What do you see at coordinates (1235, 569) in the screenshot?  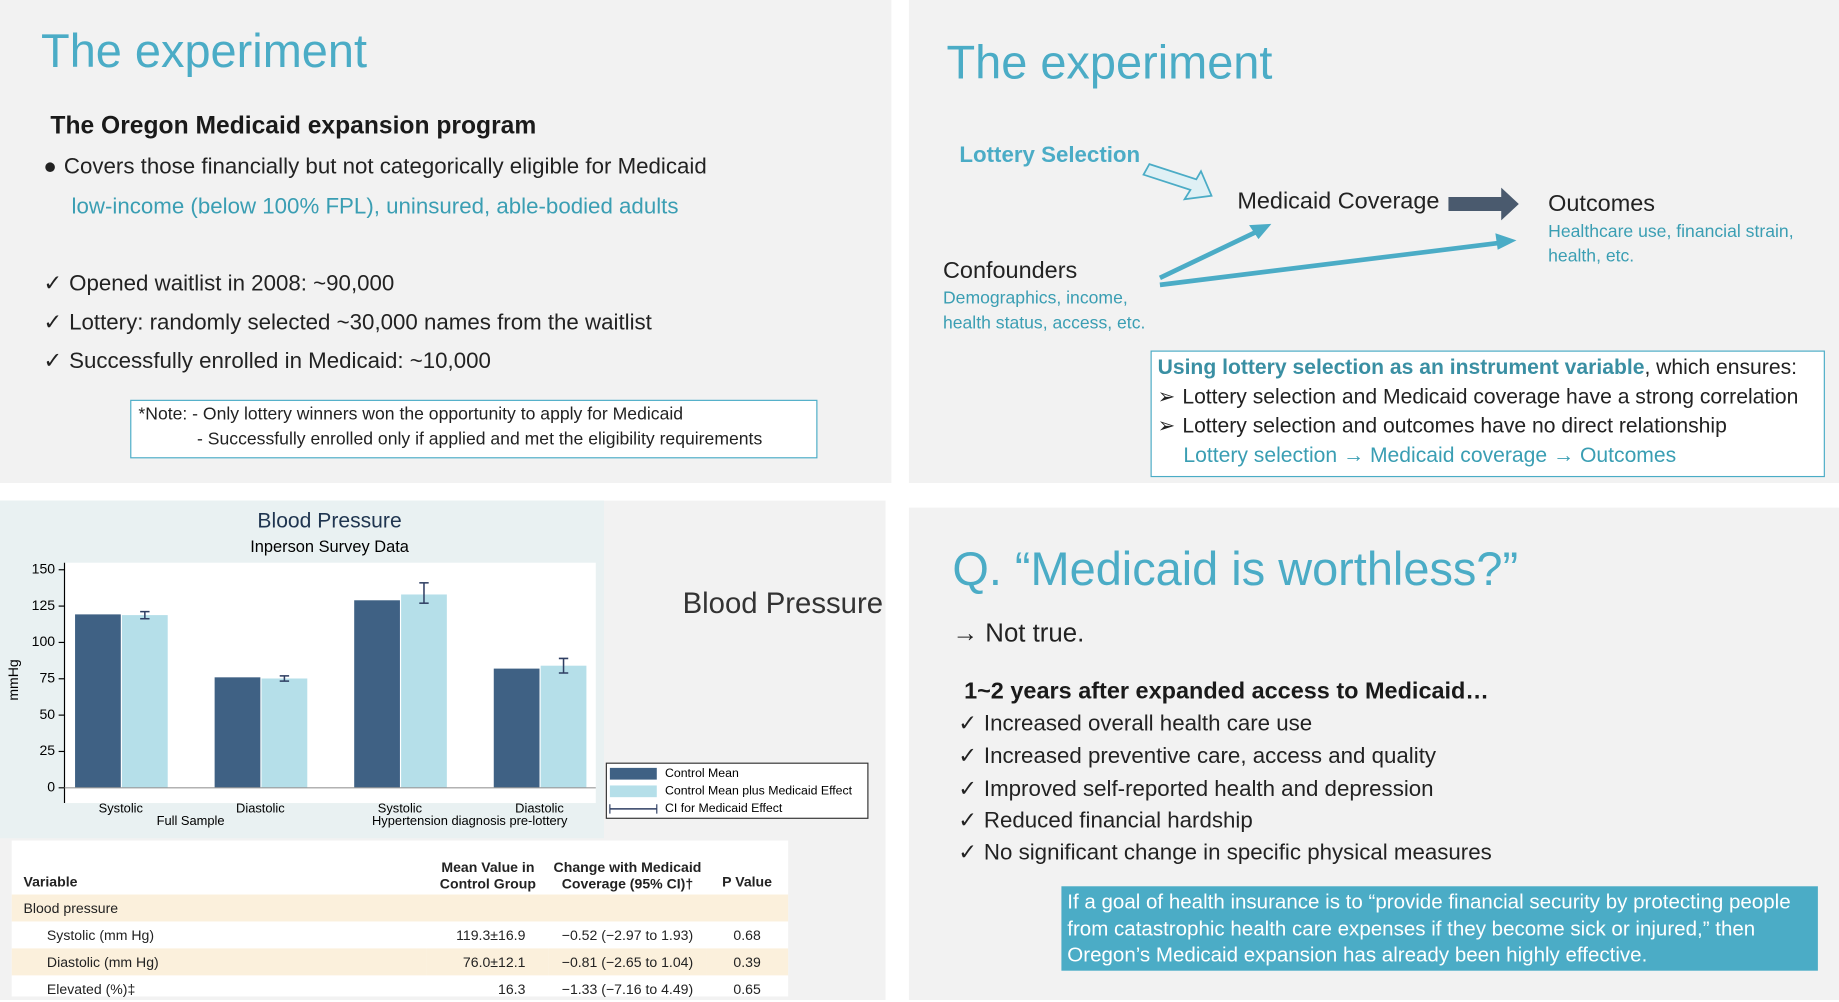 I see `slide-title: Q. “Medicaid is worthless?”` at bounding box center [1235, 569].